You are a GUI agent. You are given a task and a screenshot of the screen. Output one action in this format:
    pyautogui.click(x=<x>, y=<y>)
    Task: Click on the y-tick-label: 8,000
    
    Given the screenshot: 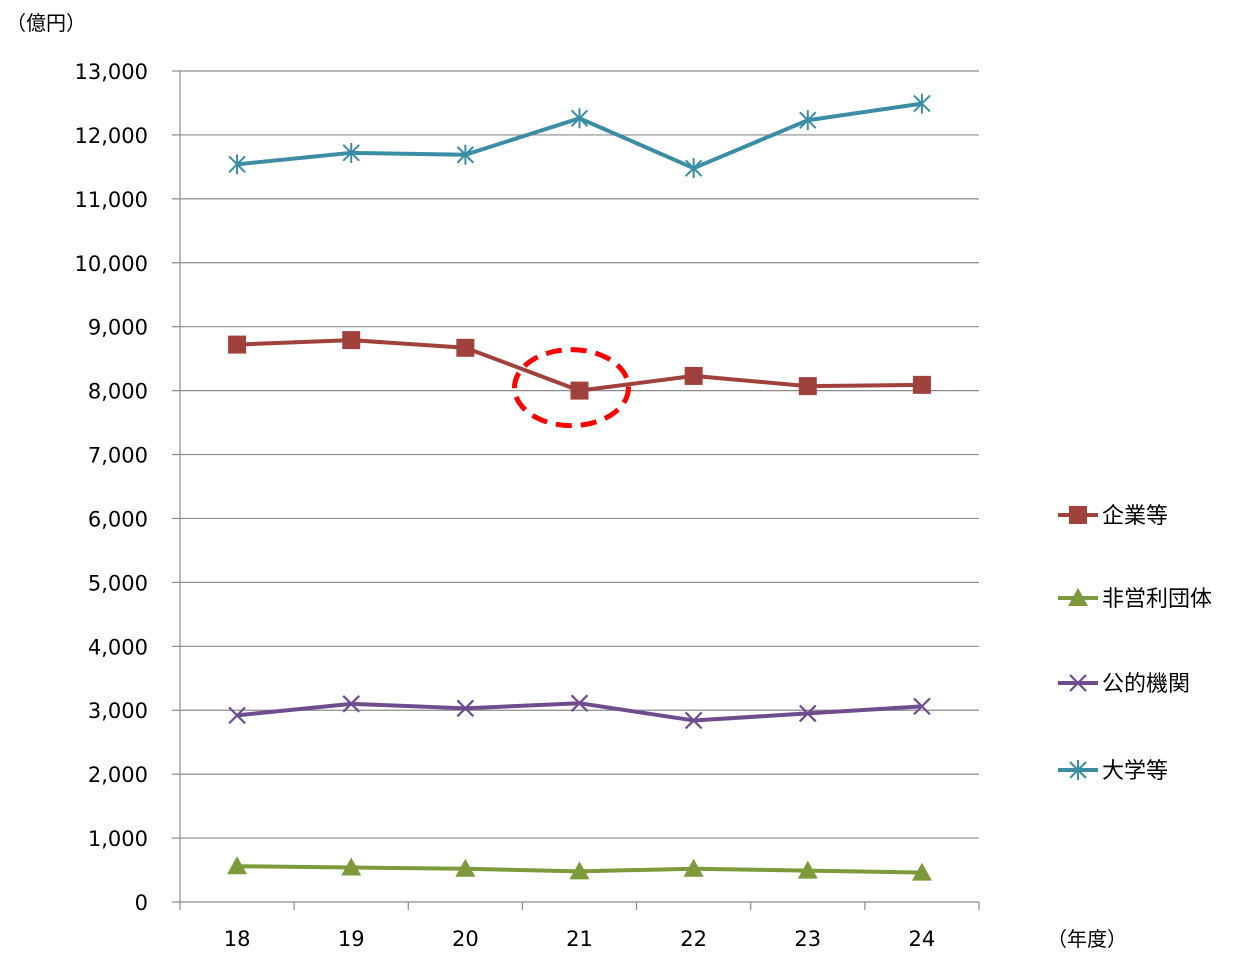 What is the action you would take?
    pyautogui.click(x=118, y=392)
    